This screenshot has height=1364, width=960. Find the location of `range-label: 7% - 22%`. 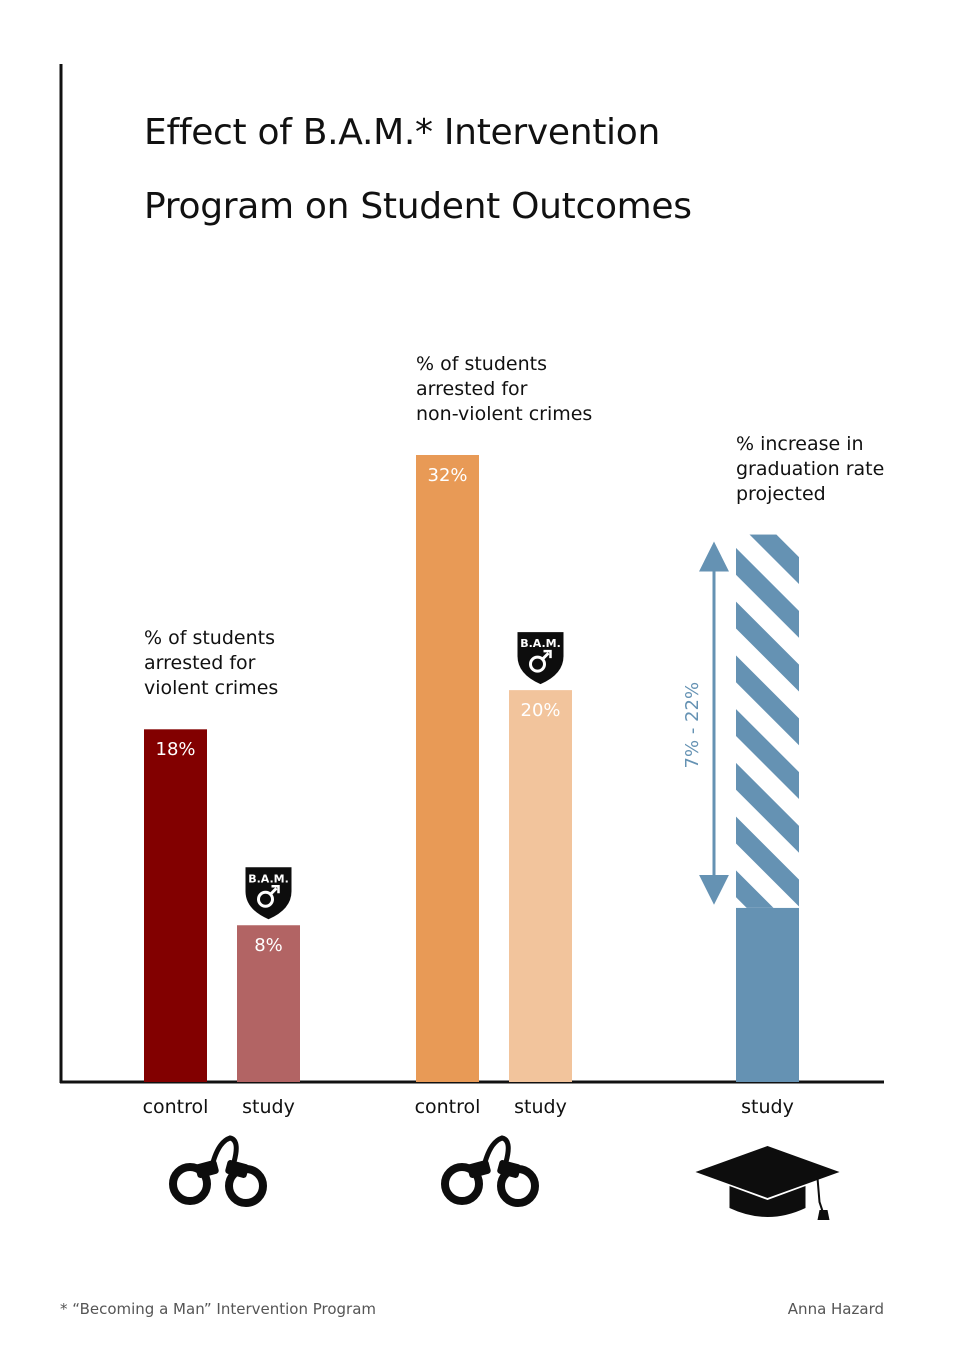

range-label: 7% - 22% is located at coordinates (692, 725).